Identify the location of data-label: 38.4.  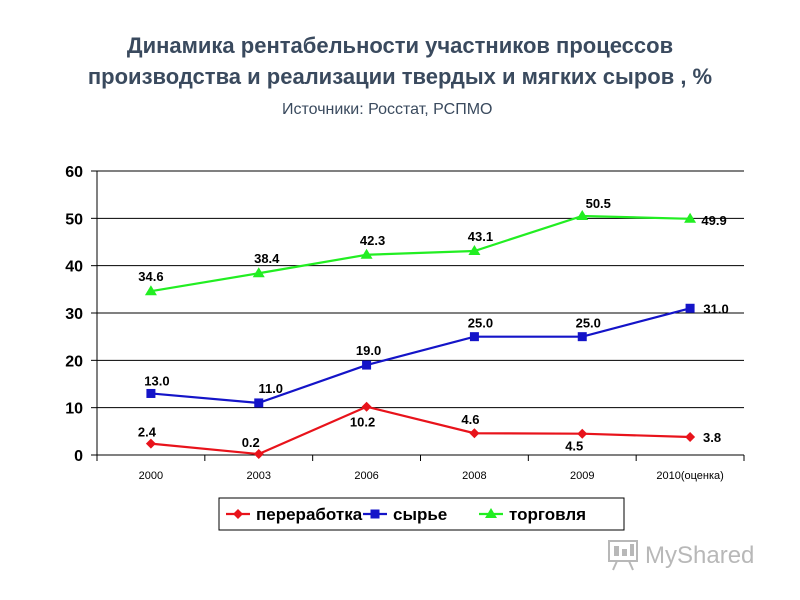
(267, 258).